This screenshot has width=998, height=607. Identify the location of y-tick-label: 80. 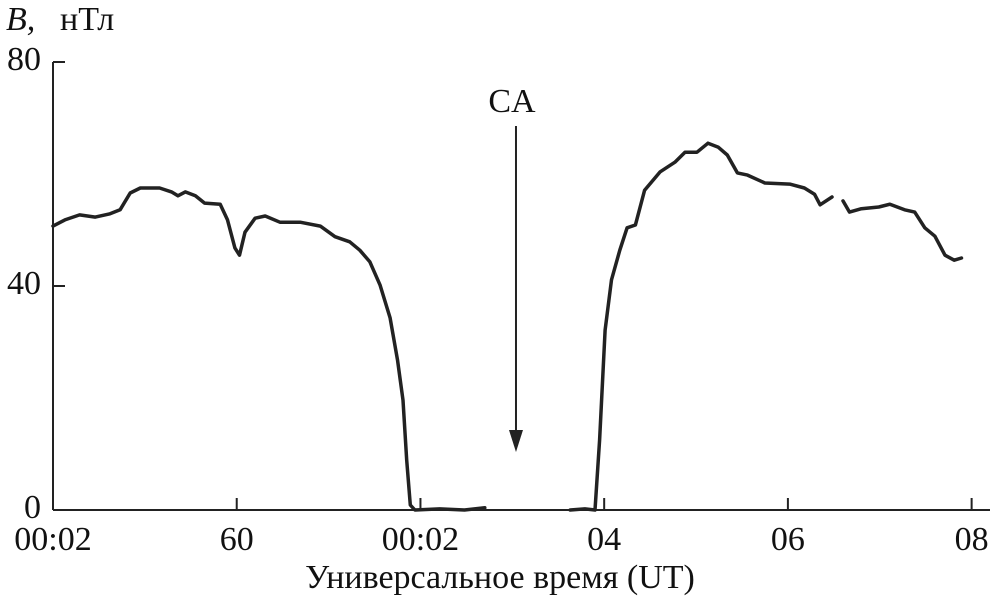
(24, 59).